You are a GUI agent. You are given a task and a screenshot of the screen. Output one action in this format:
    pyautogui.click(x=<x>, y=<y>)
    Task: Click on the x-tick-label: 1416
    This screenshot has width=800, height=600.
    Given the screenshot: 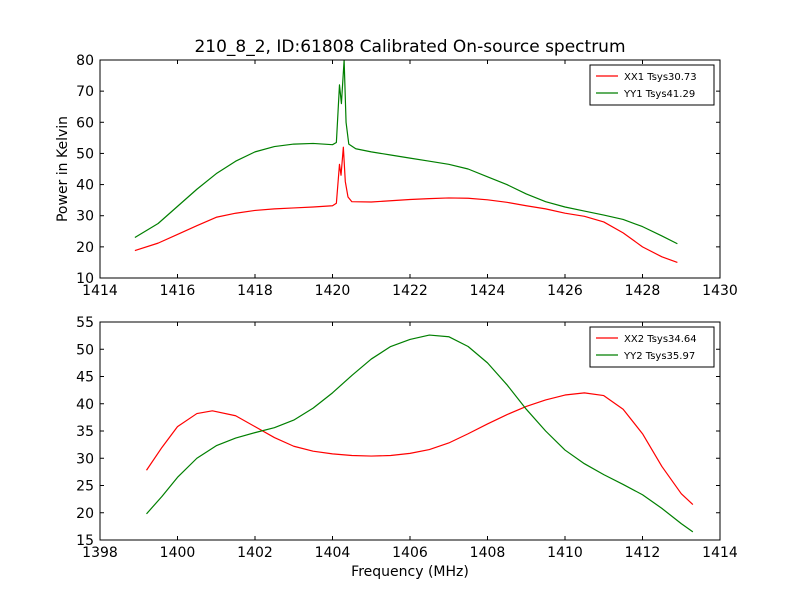 What is the action you would take?
    pyautogui.click(x=178, y=291)
    